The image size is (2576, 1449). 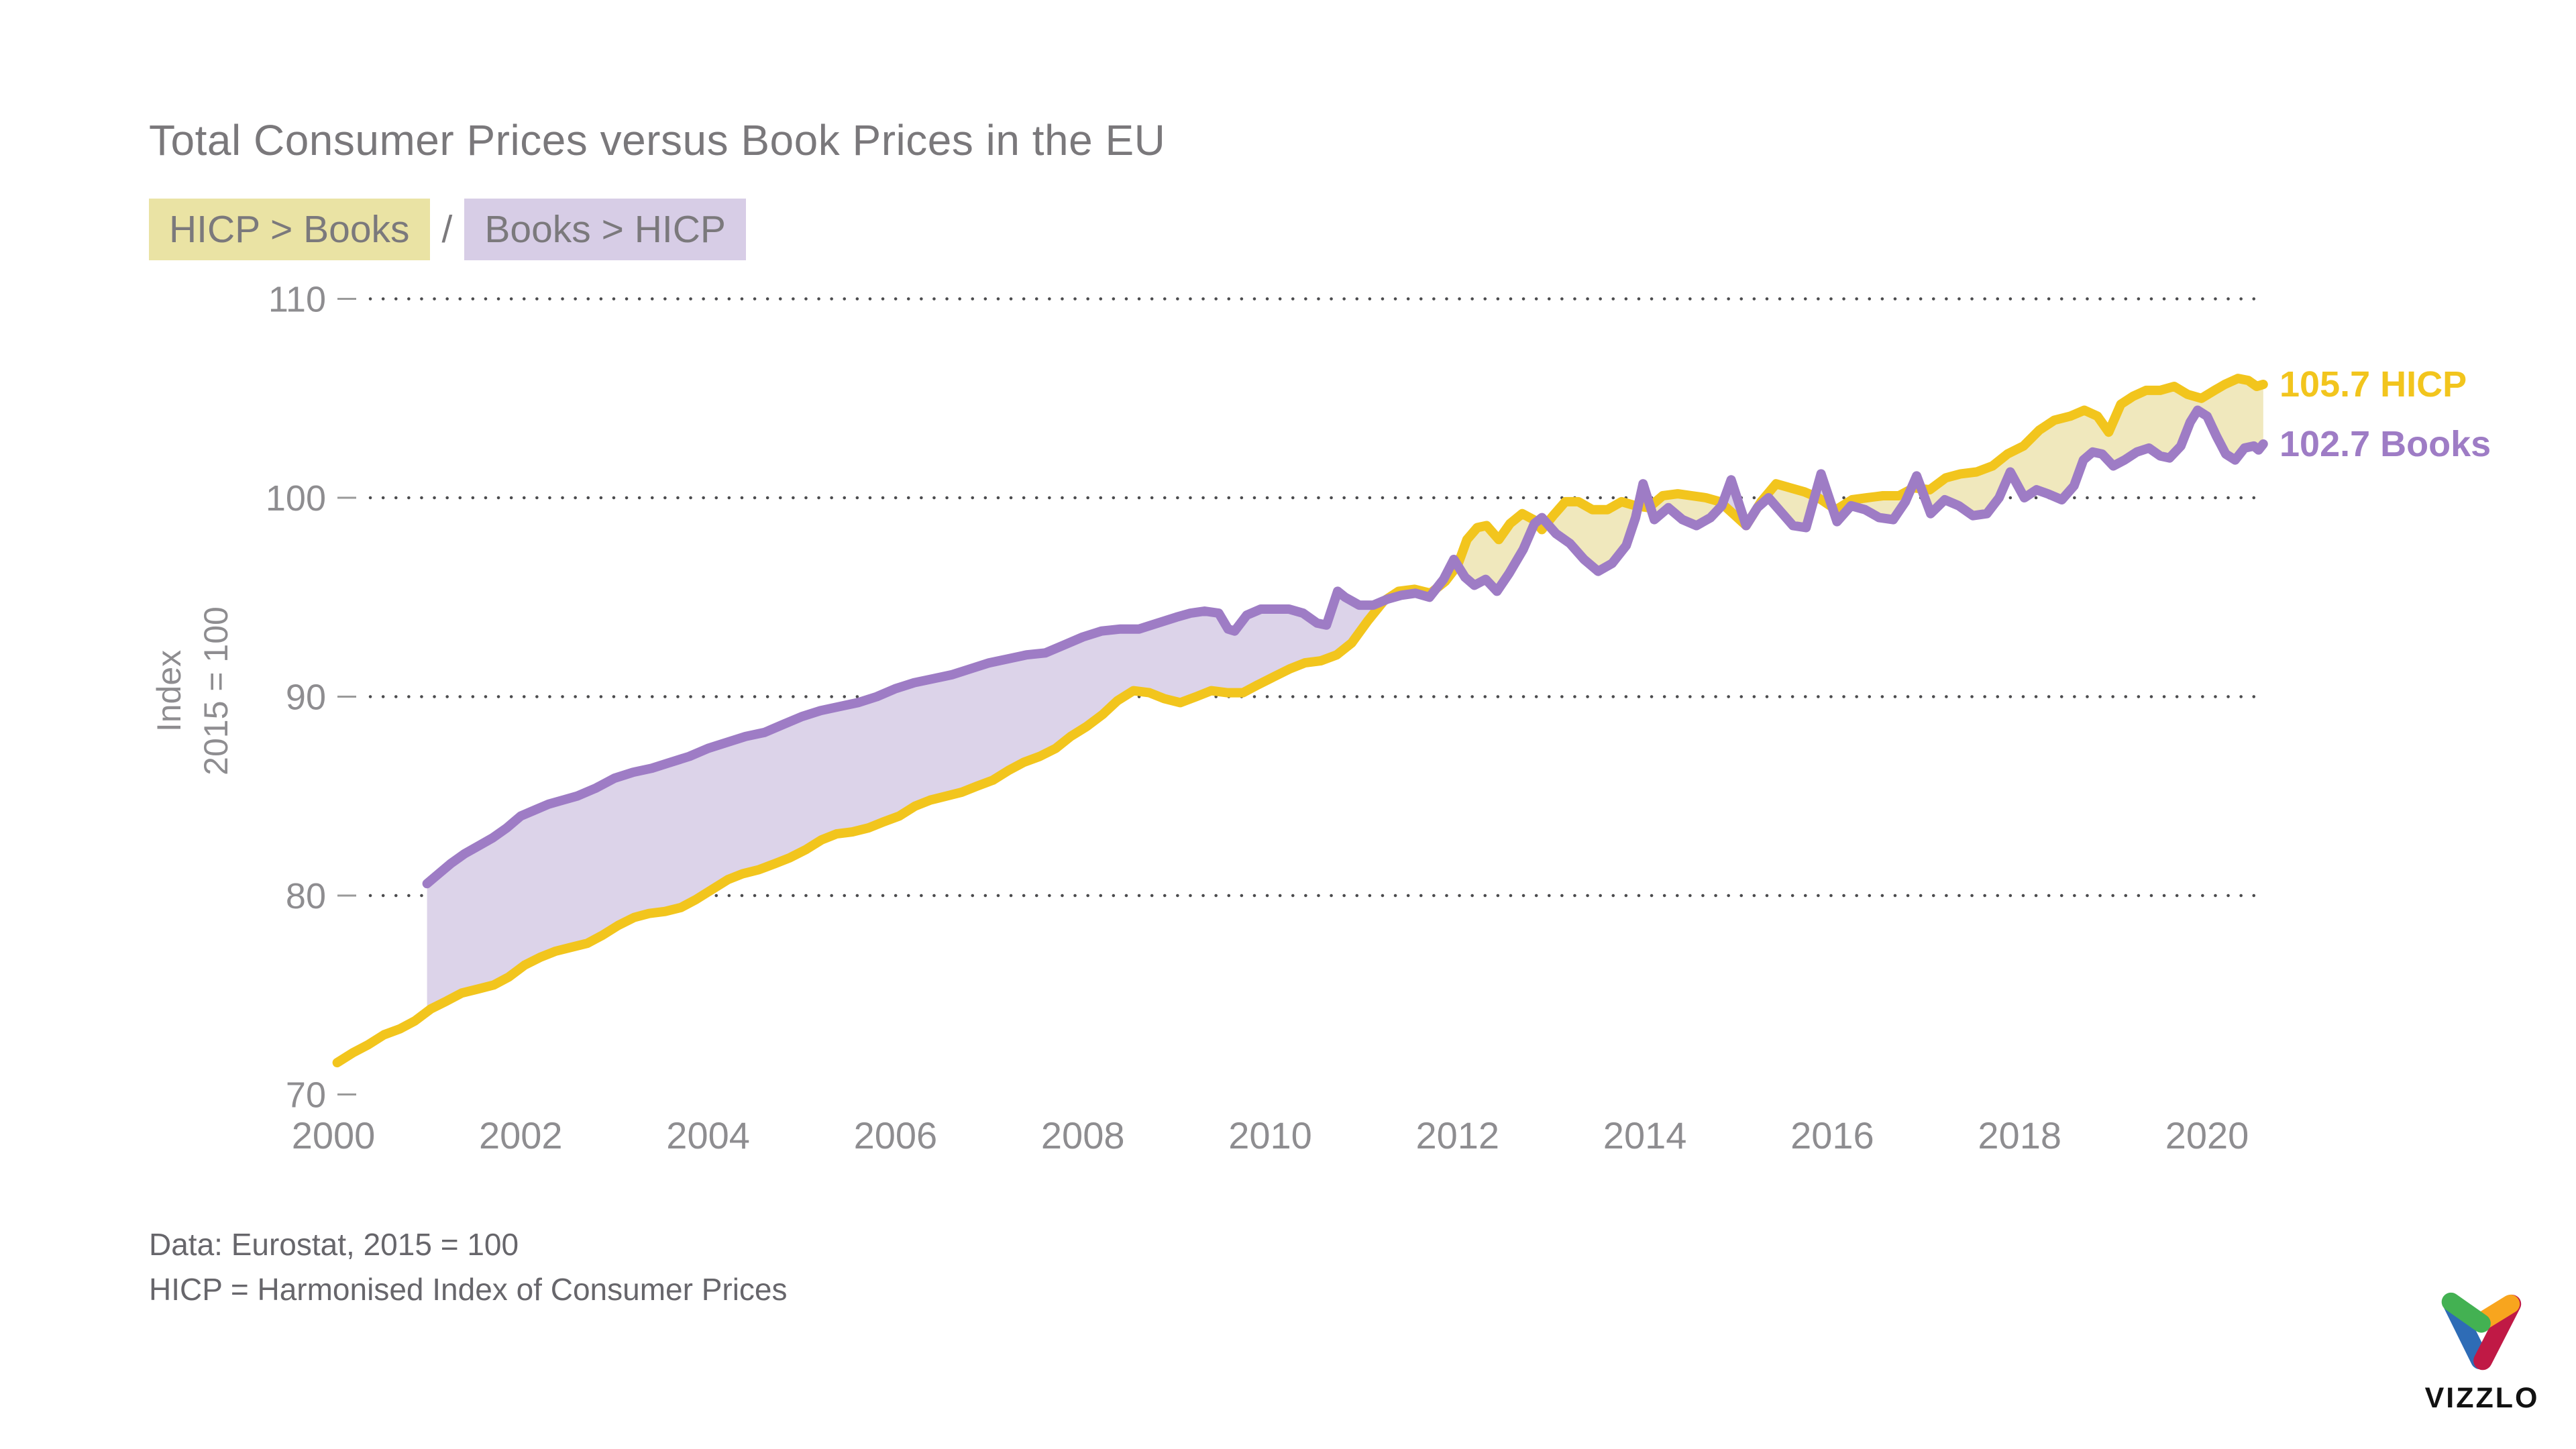 What do you see at coordinates (306, 896) in the screenshot?
I see `y-tick-label: 80` at bounding box center [306, 896].